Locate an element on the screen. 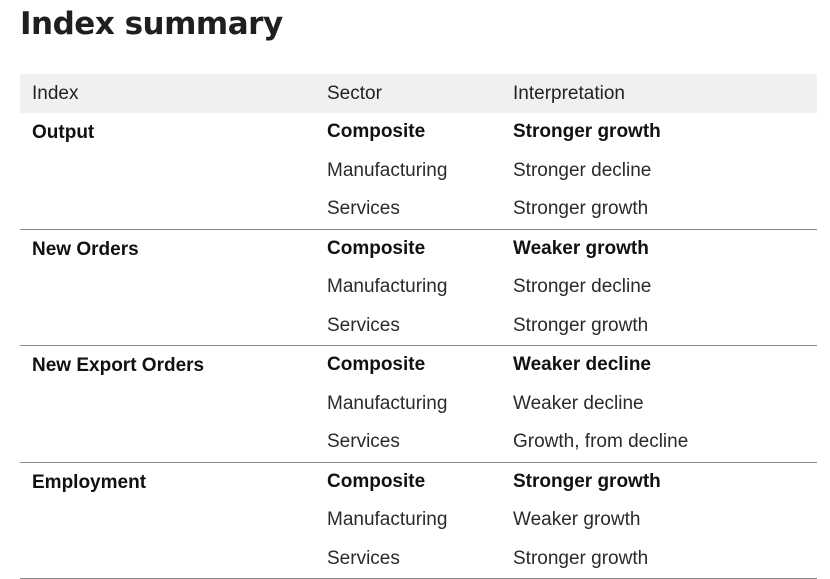 Image resolution: width=830 pixels, height=579 pixels. interpretation-cell: Growth, from decline is located at coordinates (601, 442).